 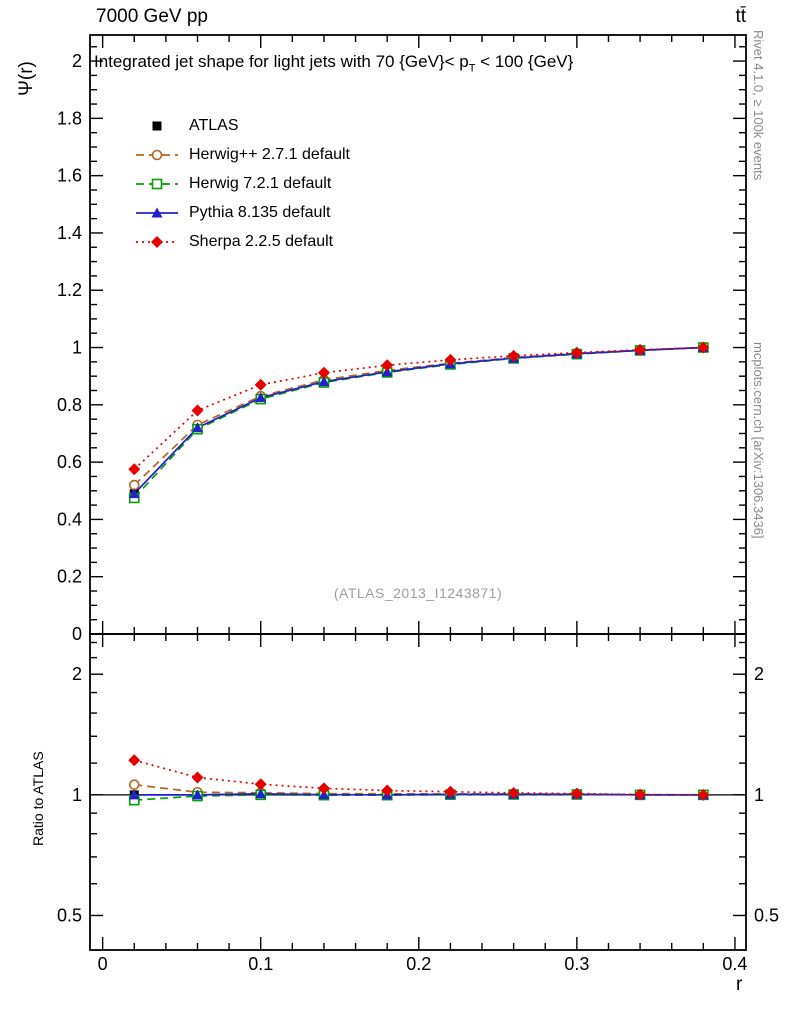 What do you see at coordinates (69, 233) in the screenshot?
I see `svg-text: 1.4` at bounding box center [69, 233].